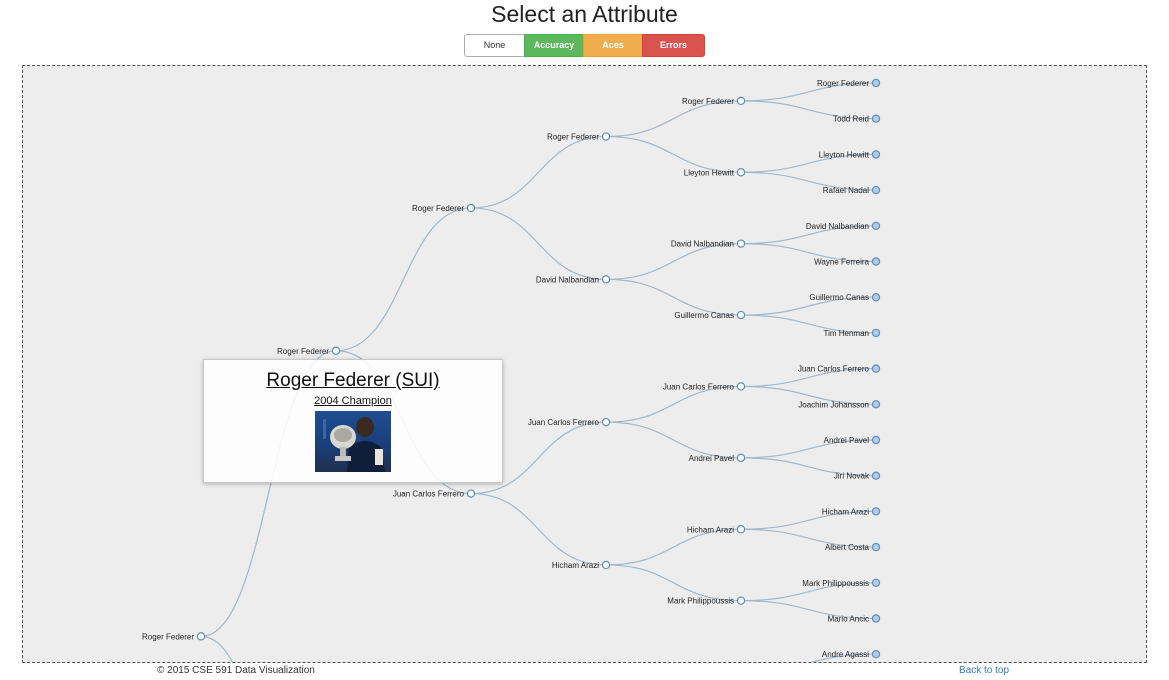  What do you see at coordinates (984, 670) in the screenshot?
I see `back-to-top-link: Back to top` at bounding box center [984, 670].